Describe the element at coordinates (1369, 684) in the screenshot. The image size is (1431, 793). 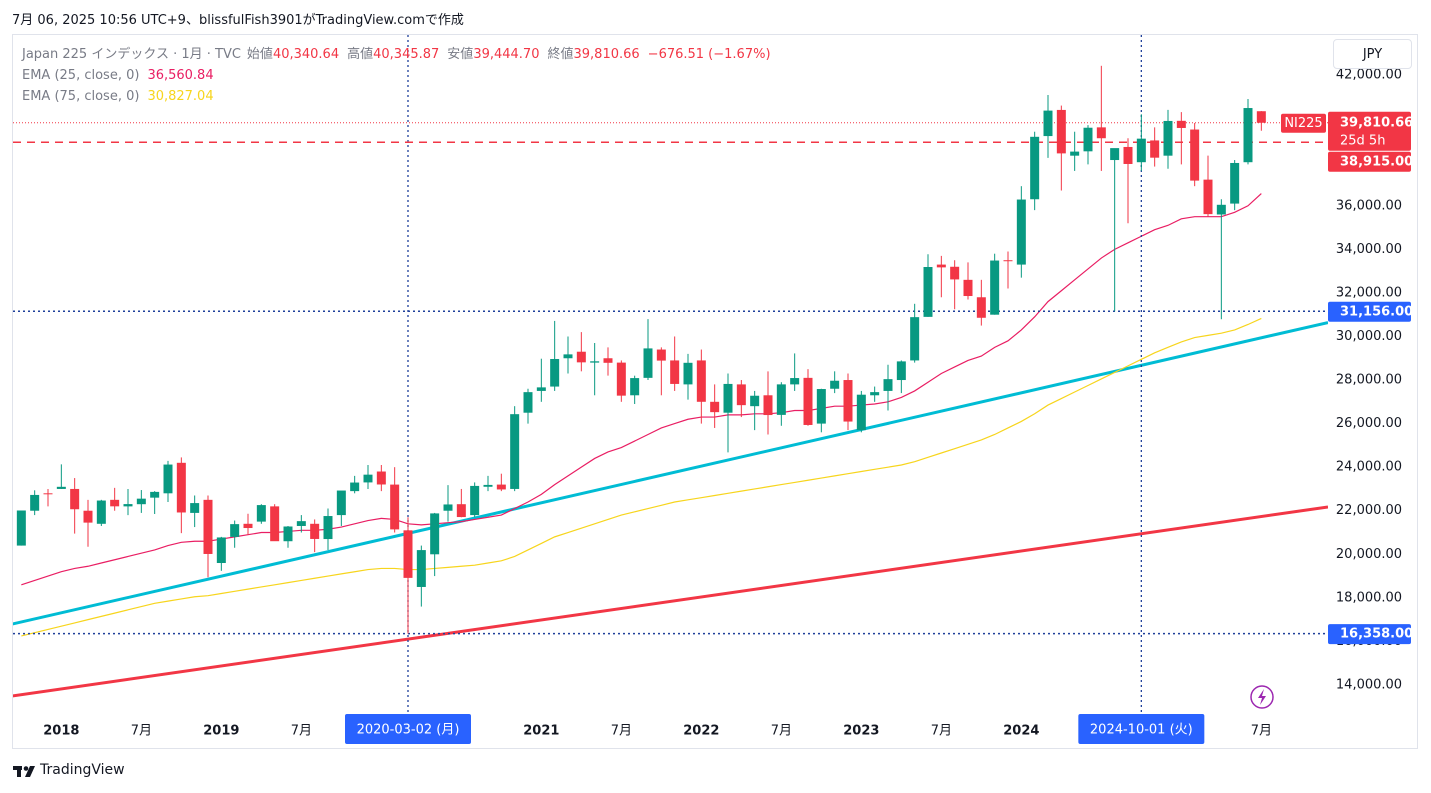
I see `y-tick-label: 14,000.00` at that location.